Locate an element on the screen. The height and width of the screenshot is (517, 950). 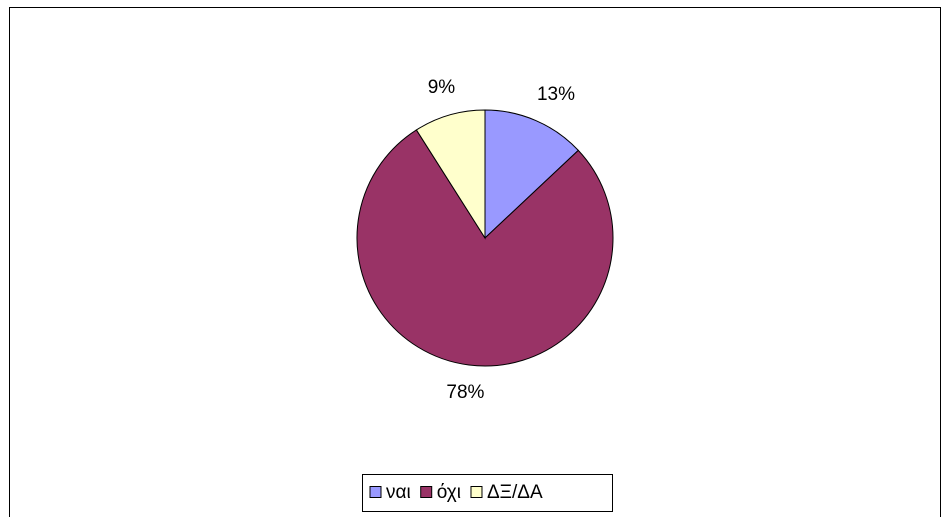
legend-label: ΔΞ/ΔΑ is located at coordinates (515, 492).